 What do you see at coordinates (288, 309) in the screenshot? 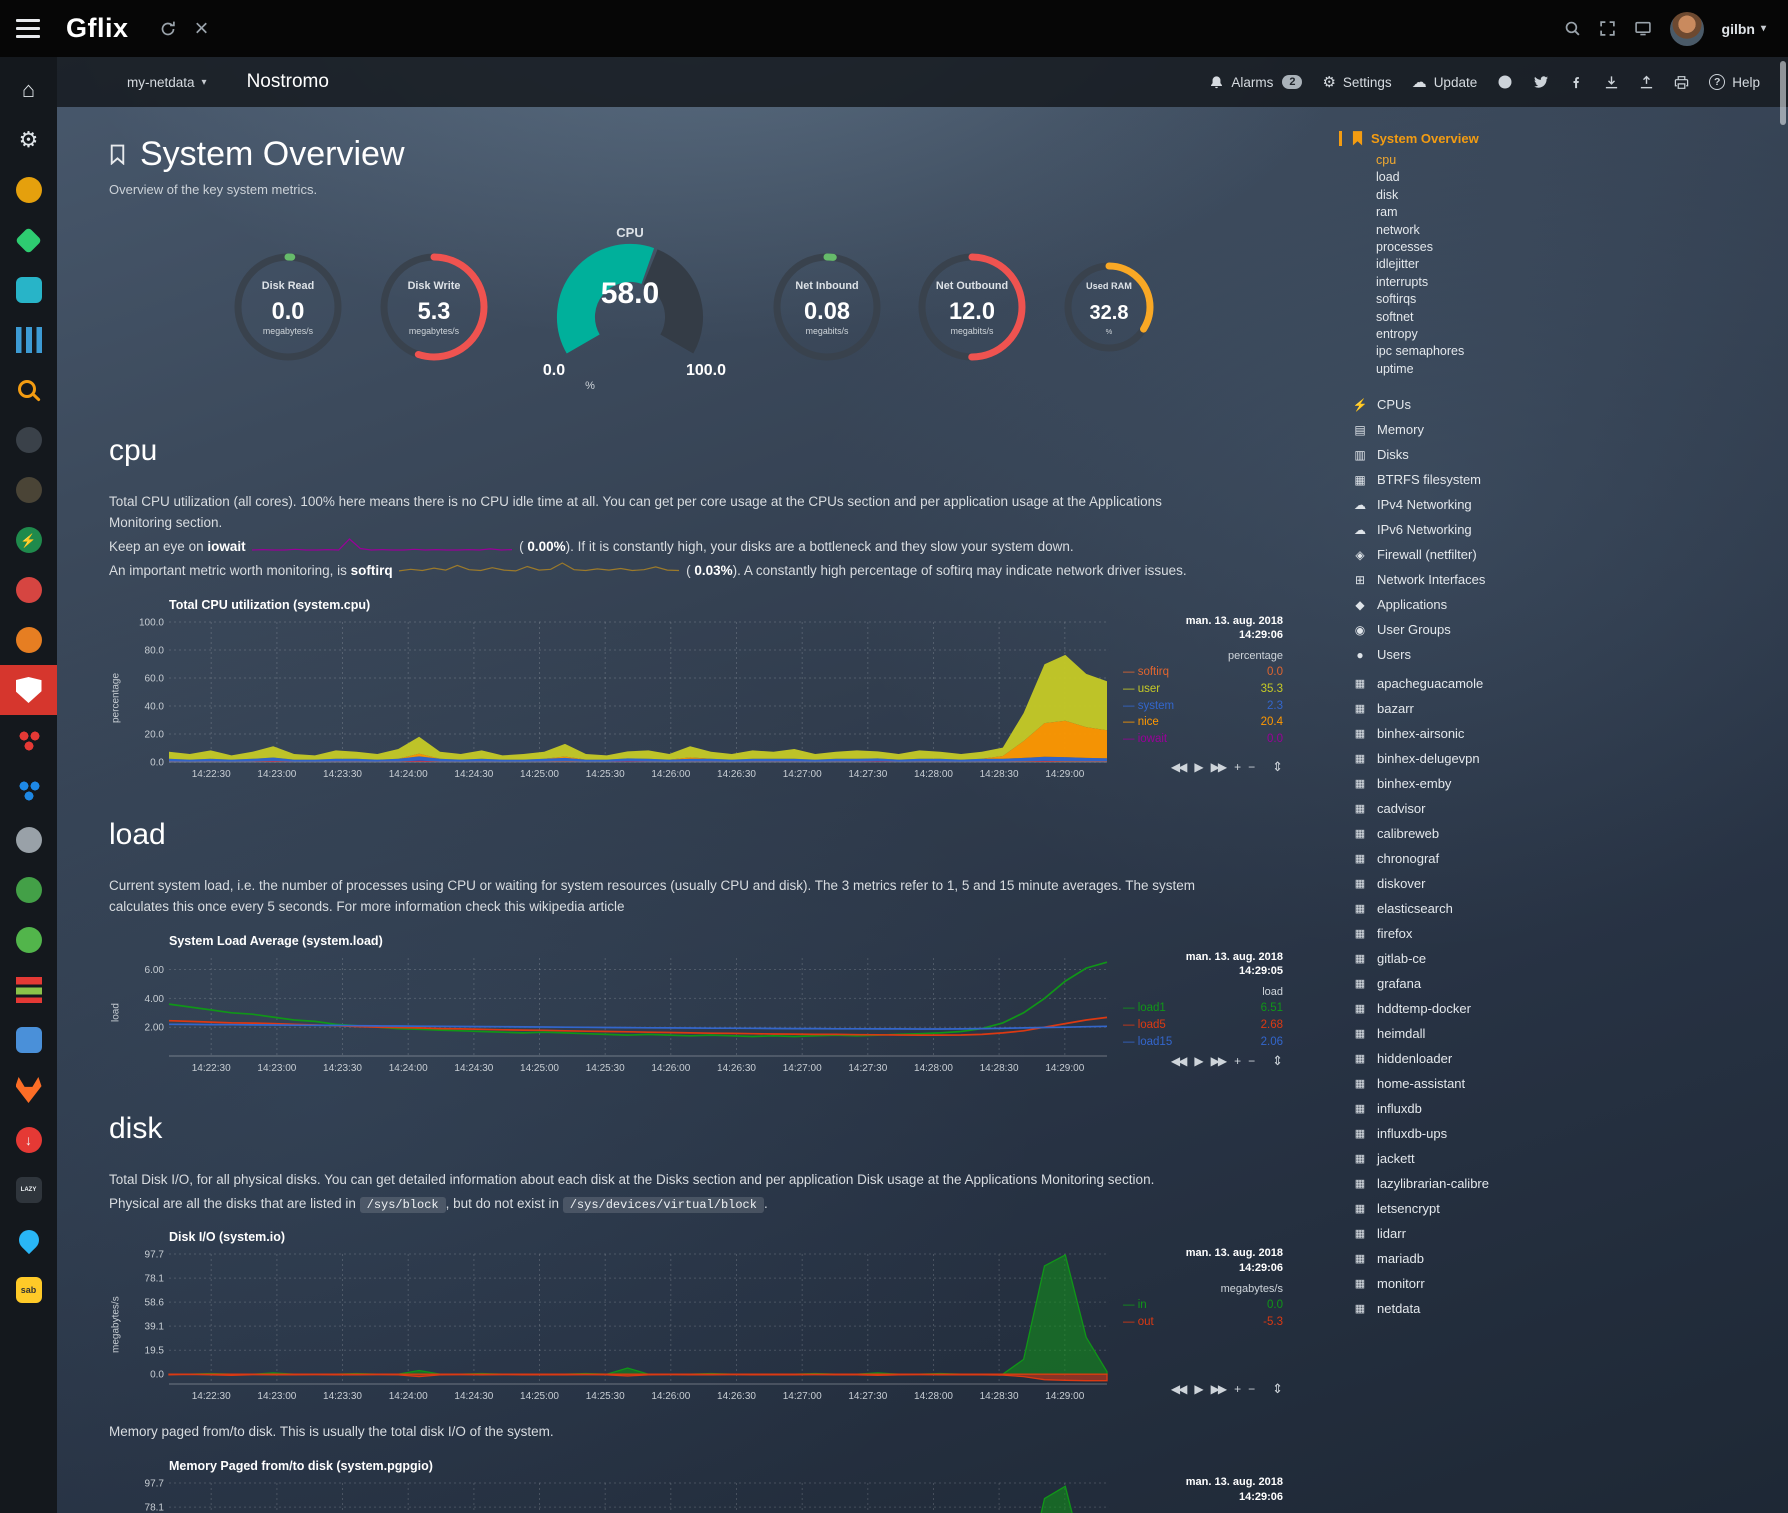
I see `gauge-disk-read: Disk Read 0.0 megabytes/s` at bounding box center [288, 309].